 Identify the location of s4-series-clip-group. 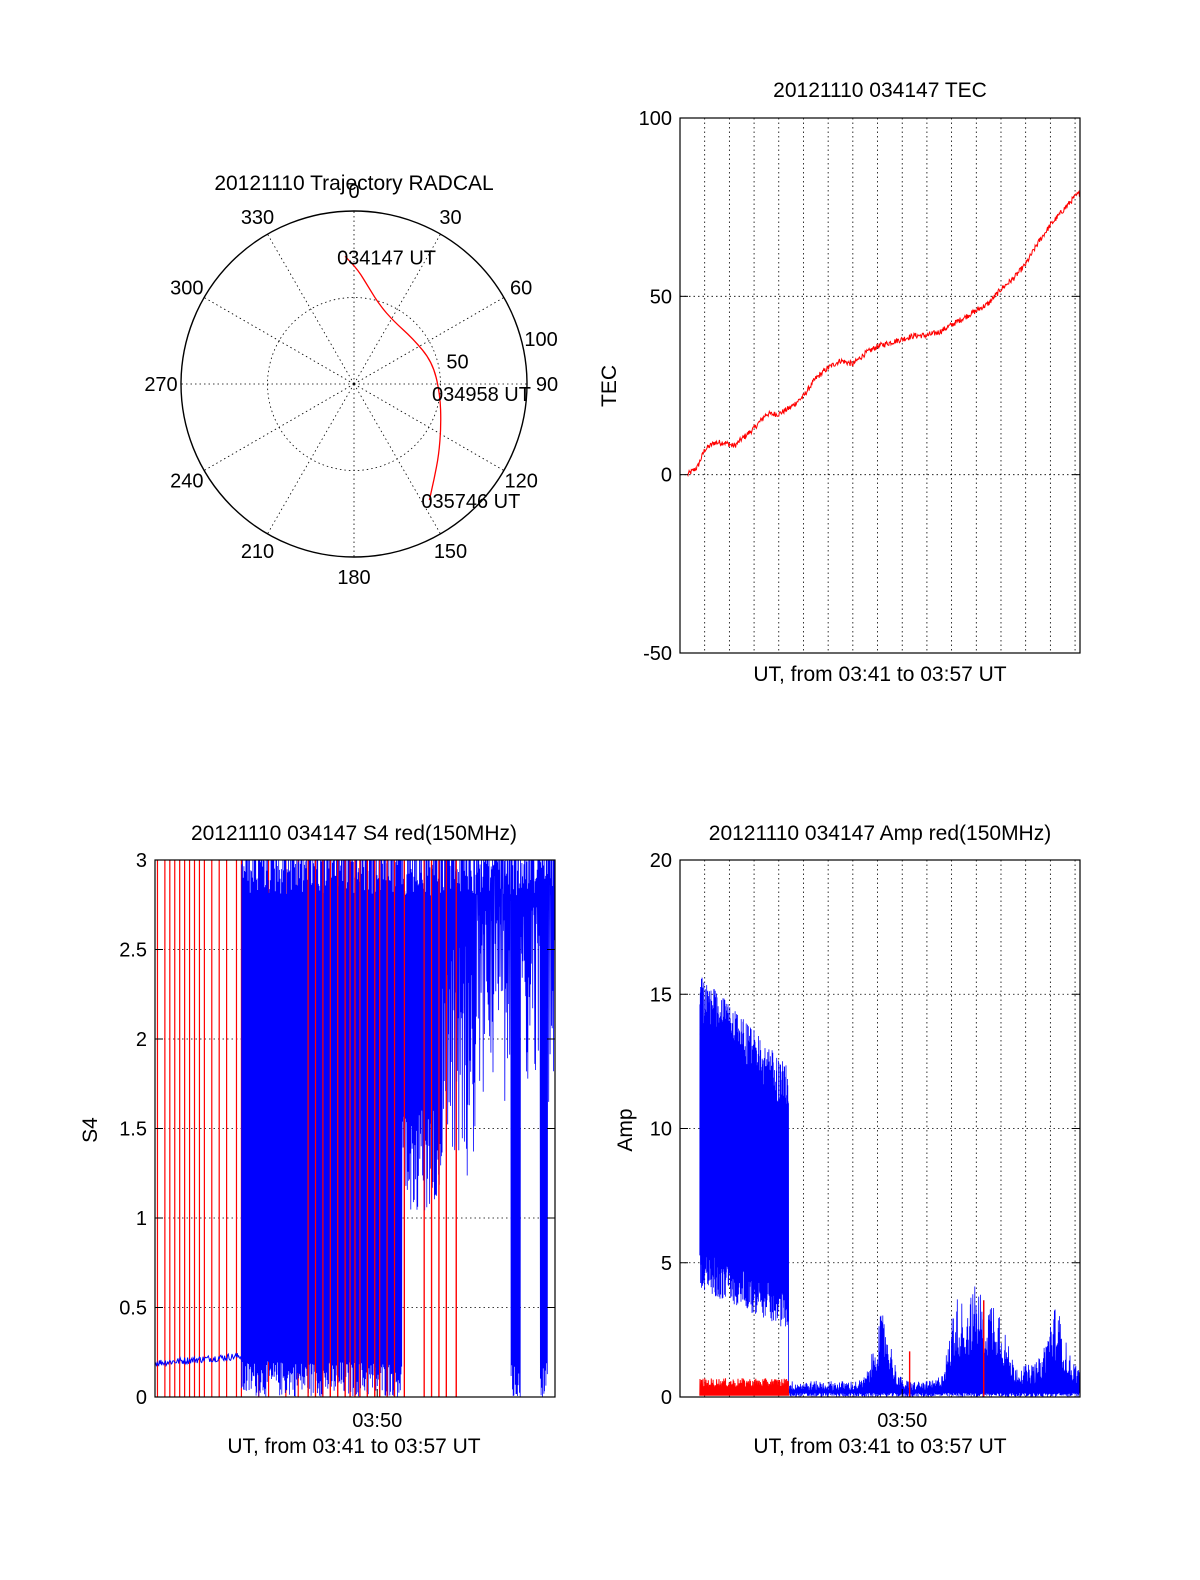
(355, 1128).